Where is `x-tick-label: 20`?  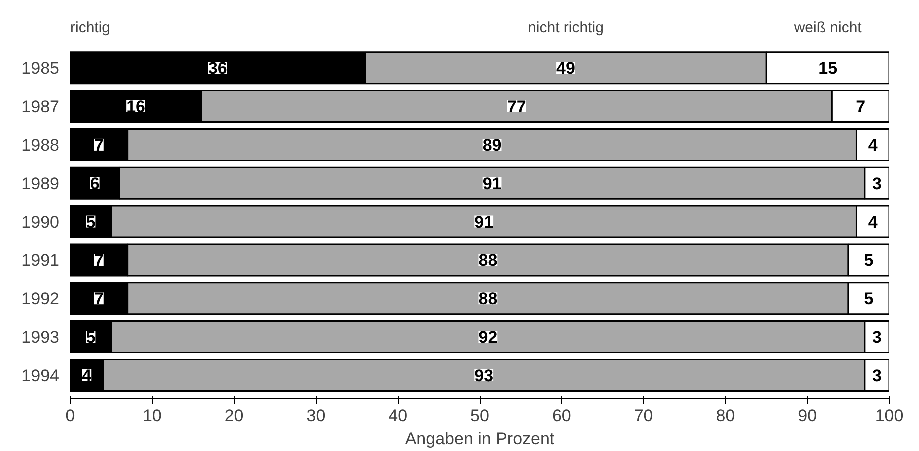
x-tick-label: 20 is located at coordinates (234, 416).